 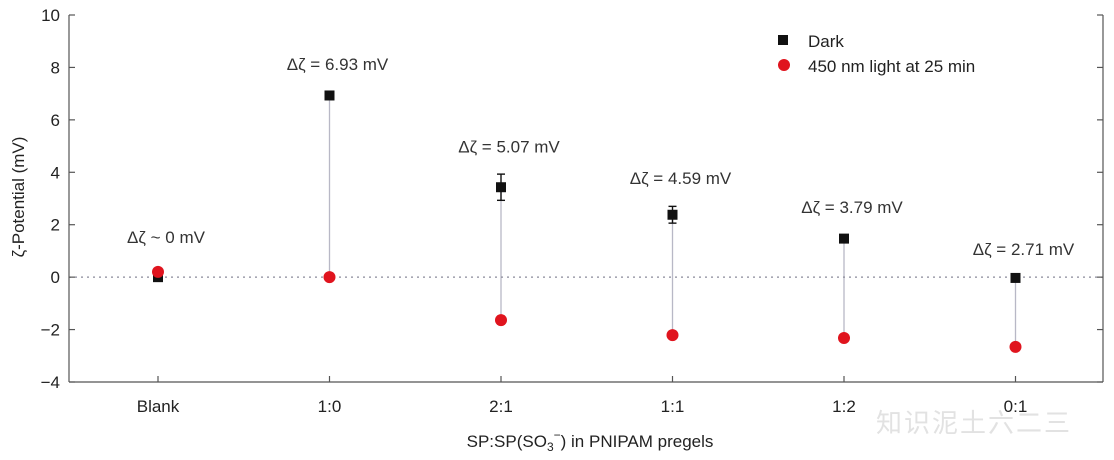 I want to click on x-axis-title: SP:SP(SO3−) in PNIPAM pregels, so click(x=590, y=441).